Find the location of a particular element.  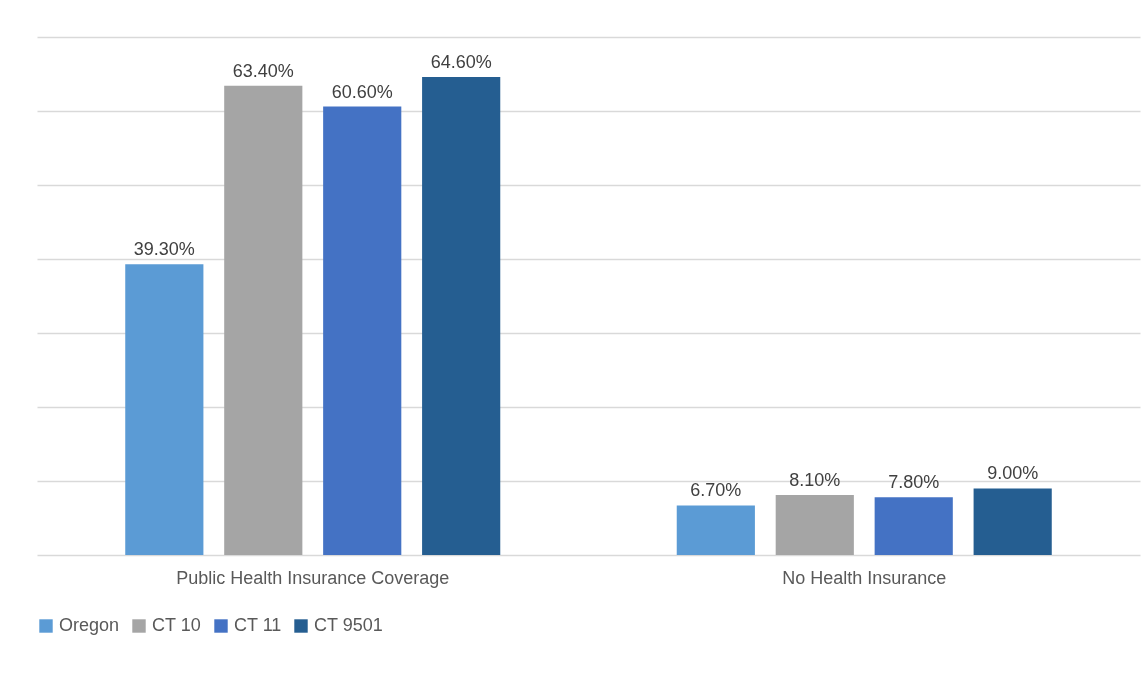

legend-label: CT 10 is located at coordinates (176, 625).